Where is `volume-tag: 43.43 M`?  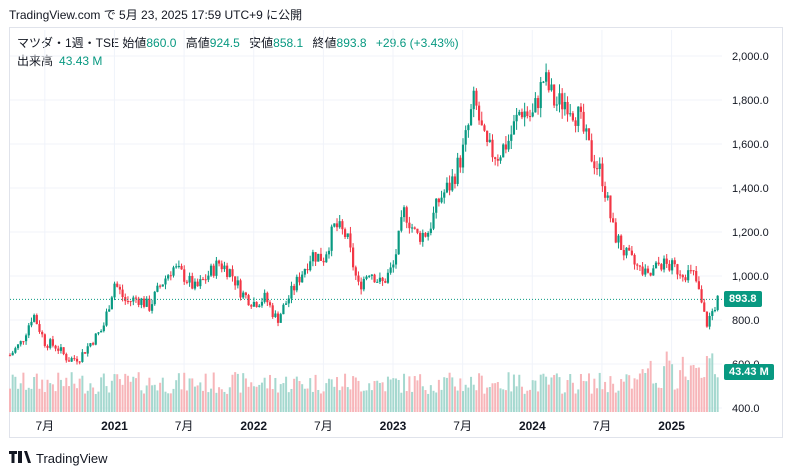 volume-tag: 43.43 M is located at coordinates (749, 372).